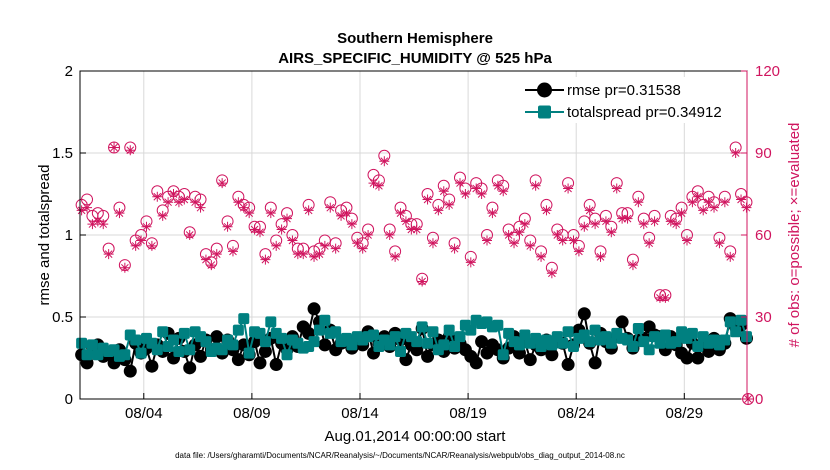  Describe the element at coordinates (632, 100) in the screenshot. I see `legend-box` at that location.